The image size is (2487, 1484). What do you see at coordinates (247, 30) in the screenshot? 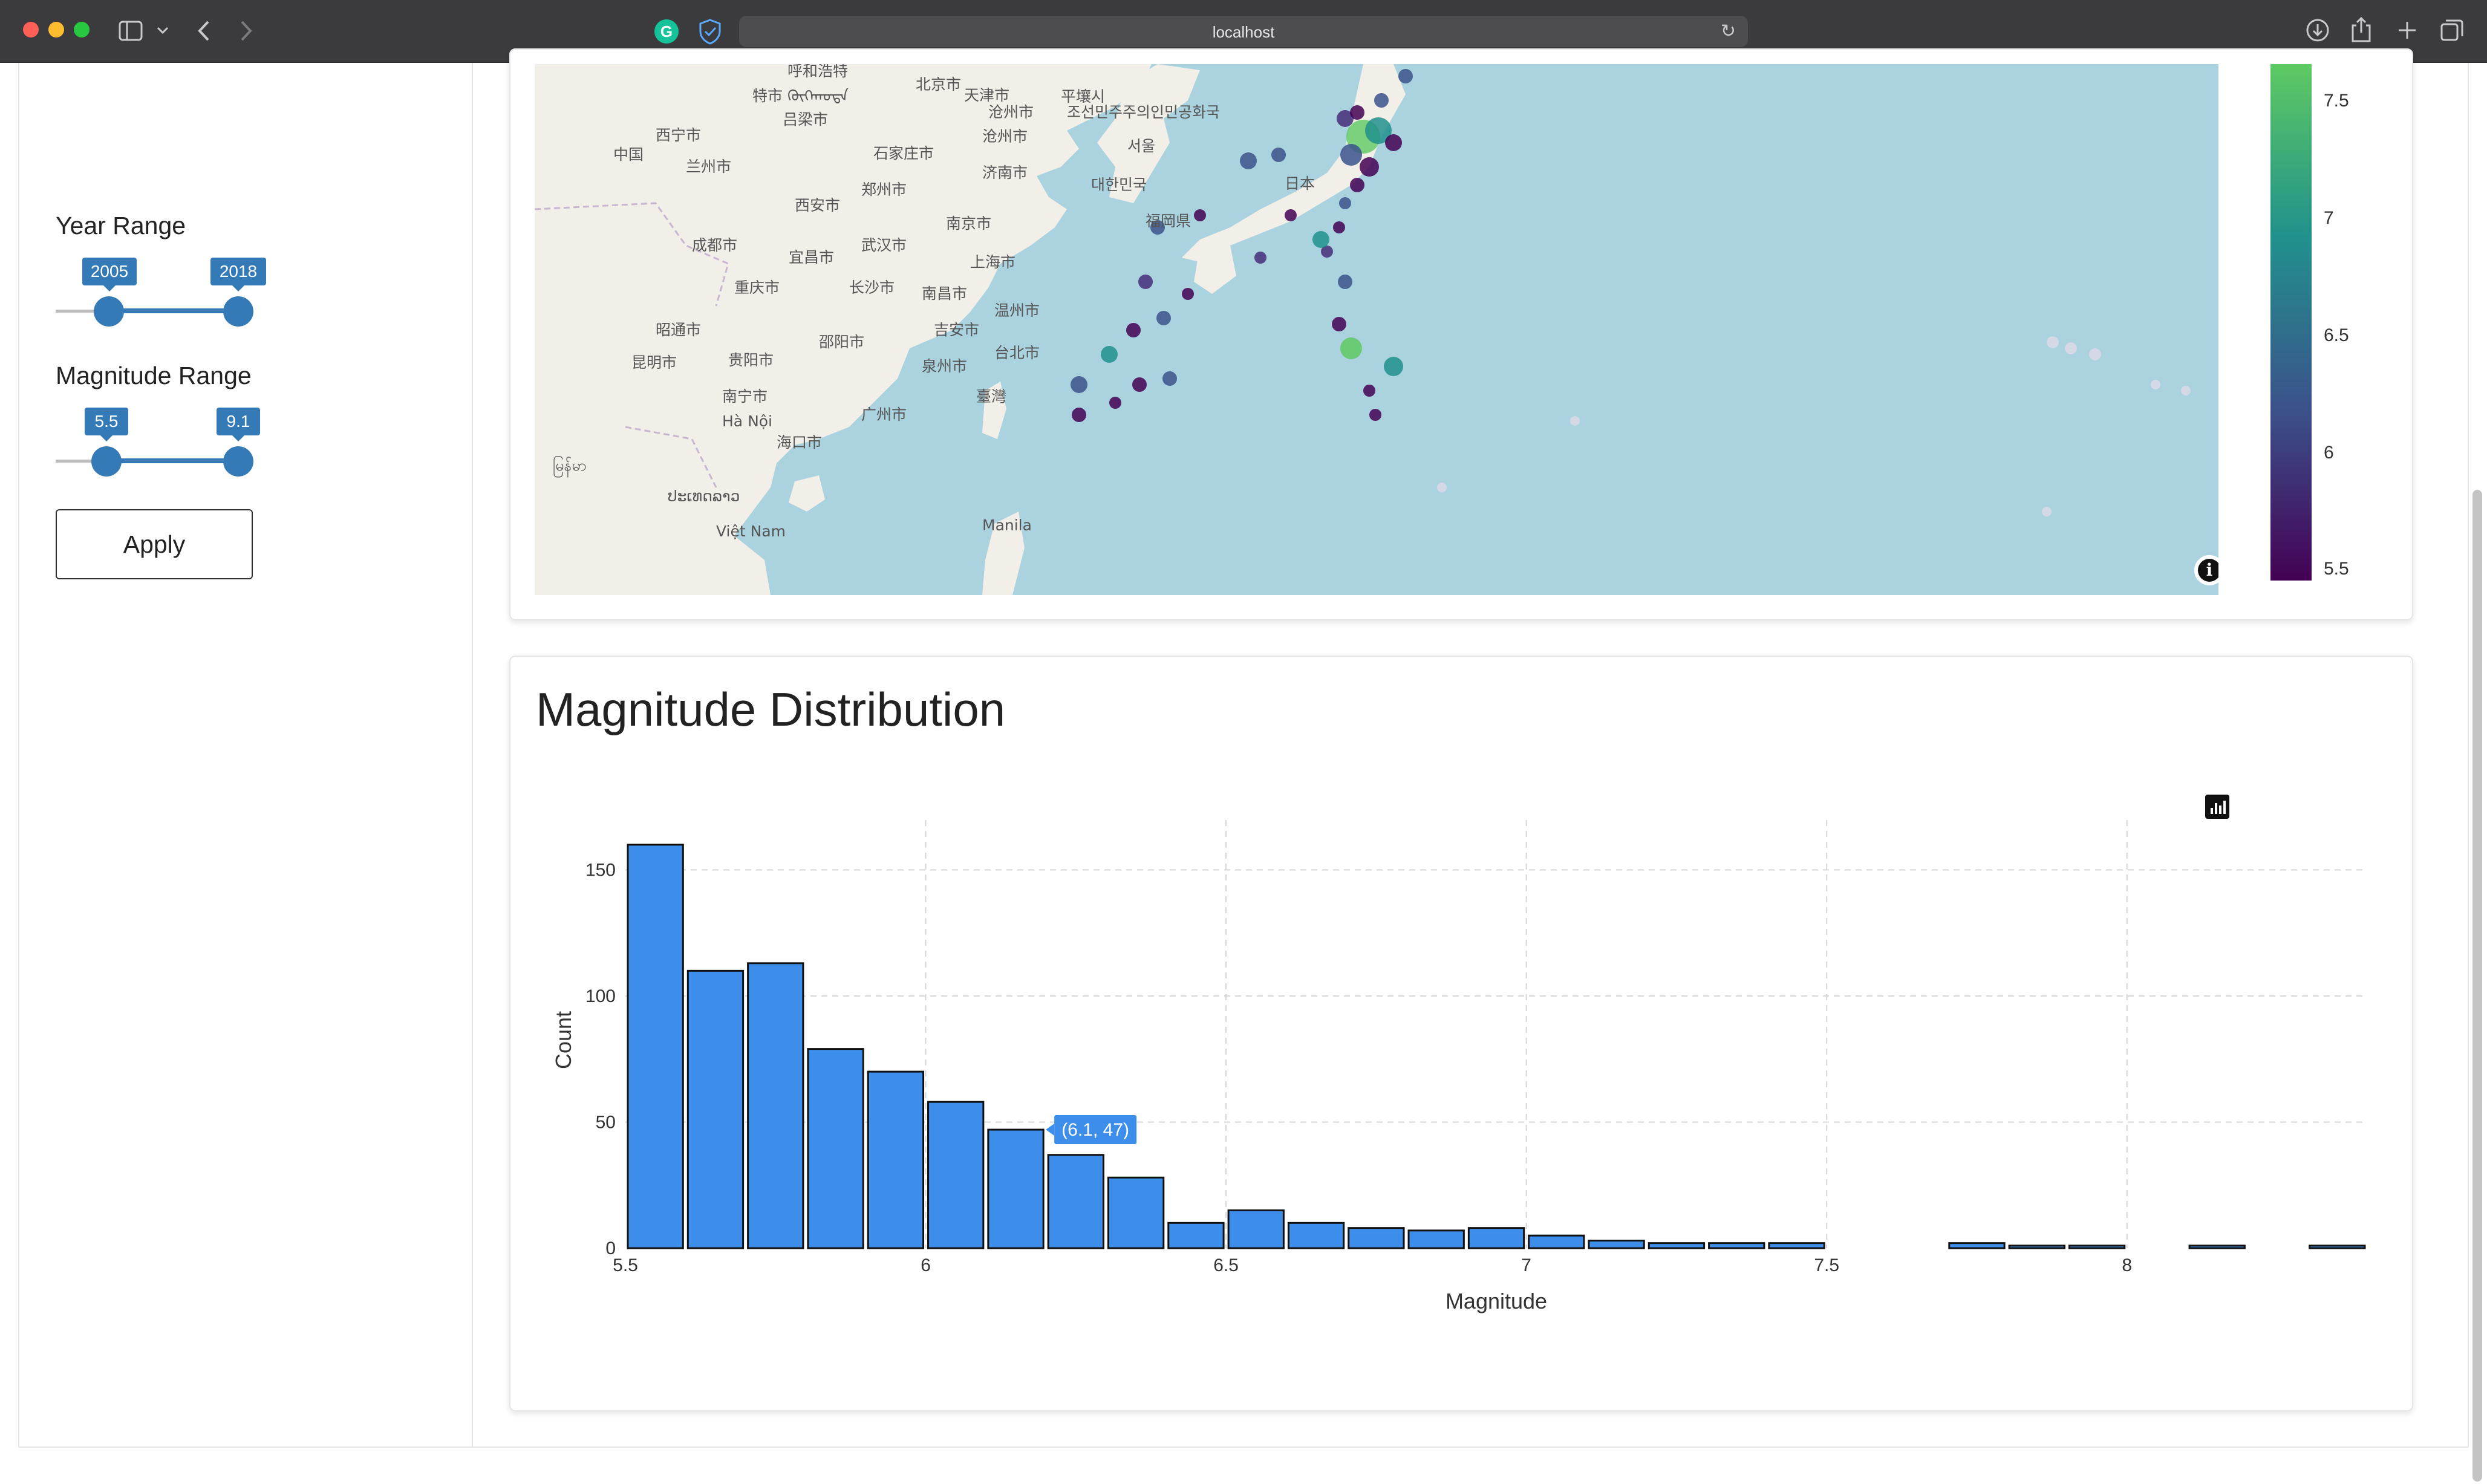
I see `forward-icon` at bounding box center [247, 30].